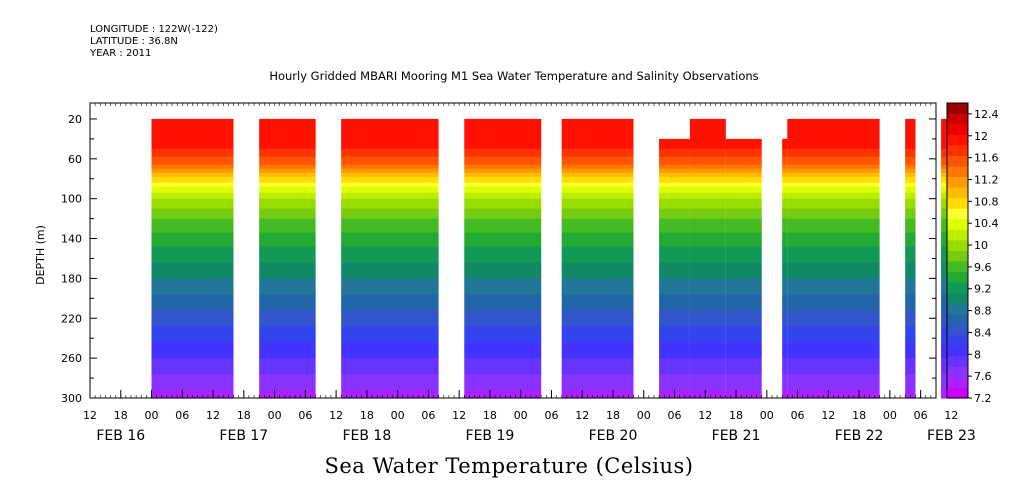 The image size is (1009, 504). What do you see at coordinates (582, 415) in the screenshot?
I see `x-tick-label: 12` at bounding box center [582, 415].